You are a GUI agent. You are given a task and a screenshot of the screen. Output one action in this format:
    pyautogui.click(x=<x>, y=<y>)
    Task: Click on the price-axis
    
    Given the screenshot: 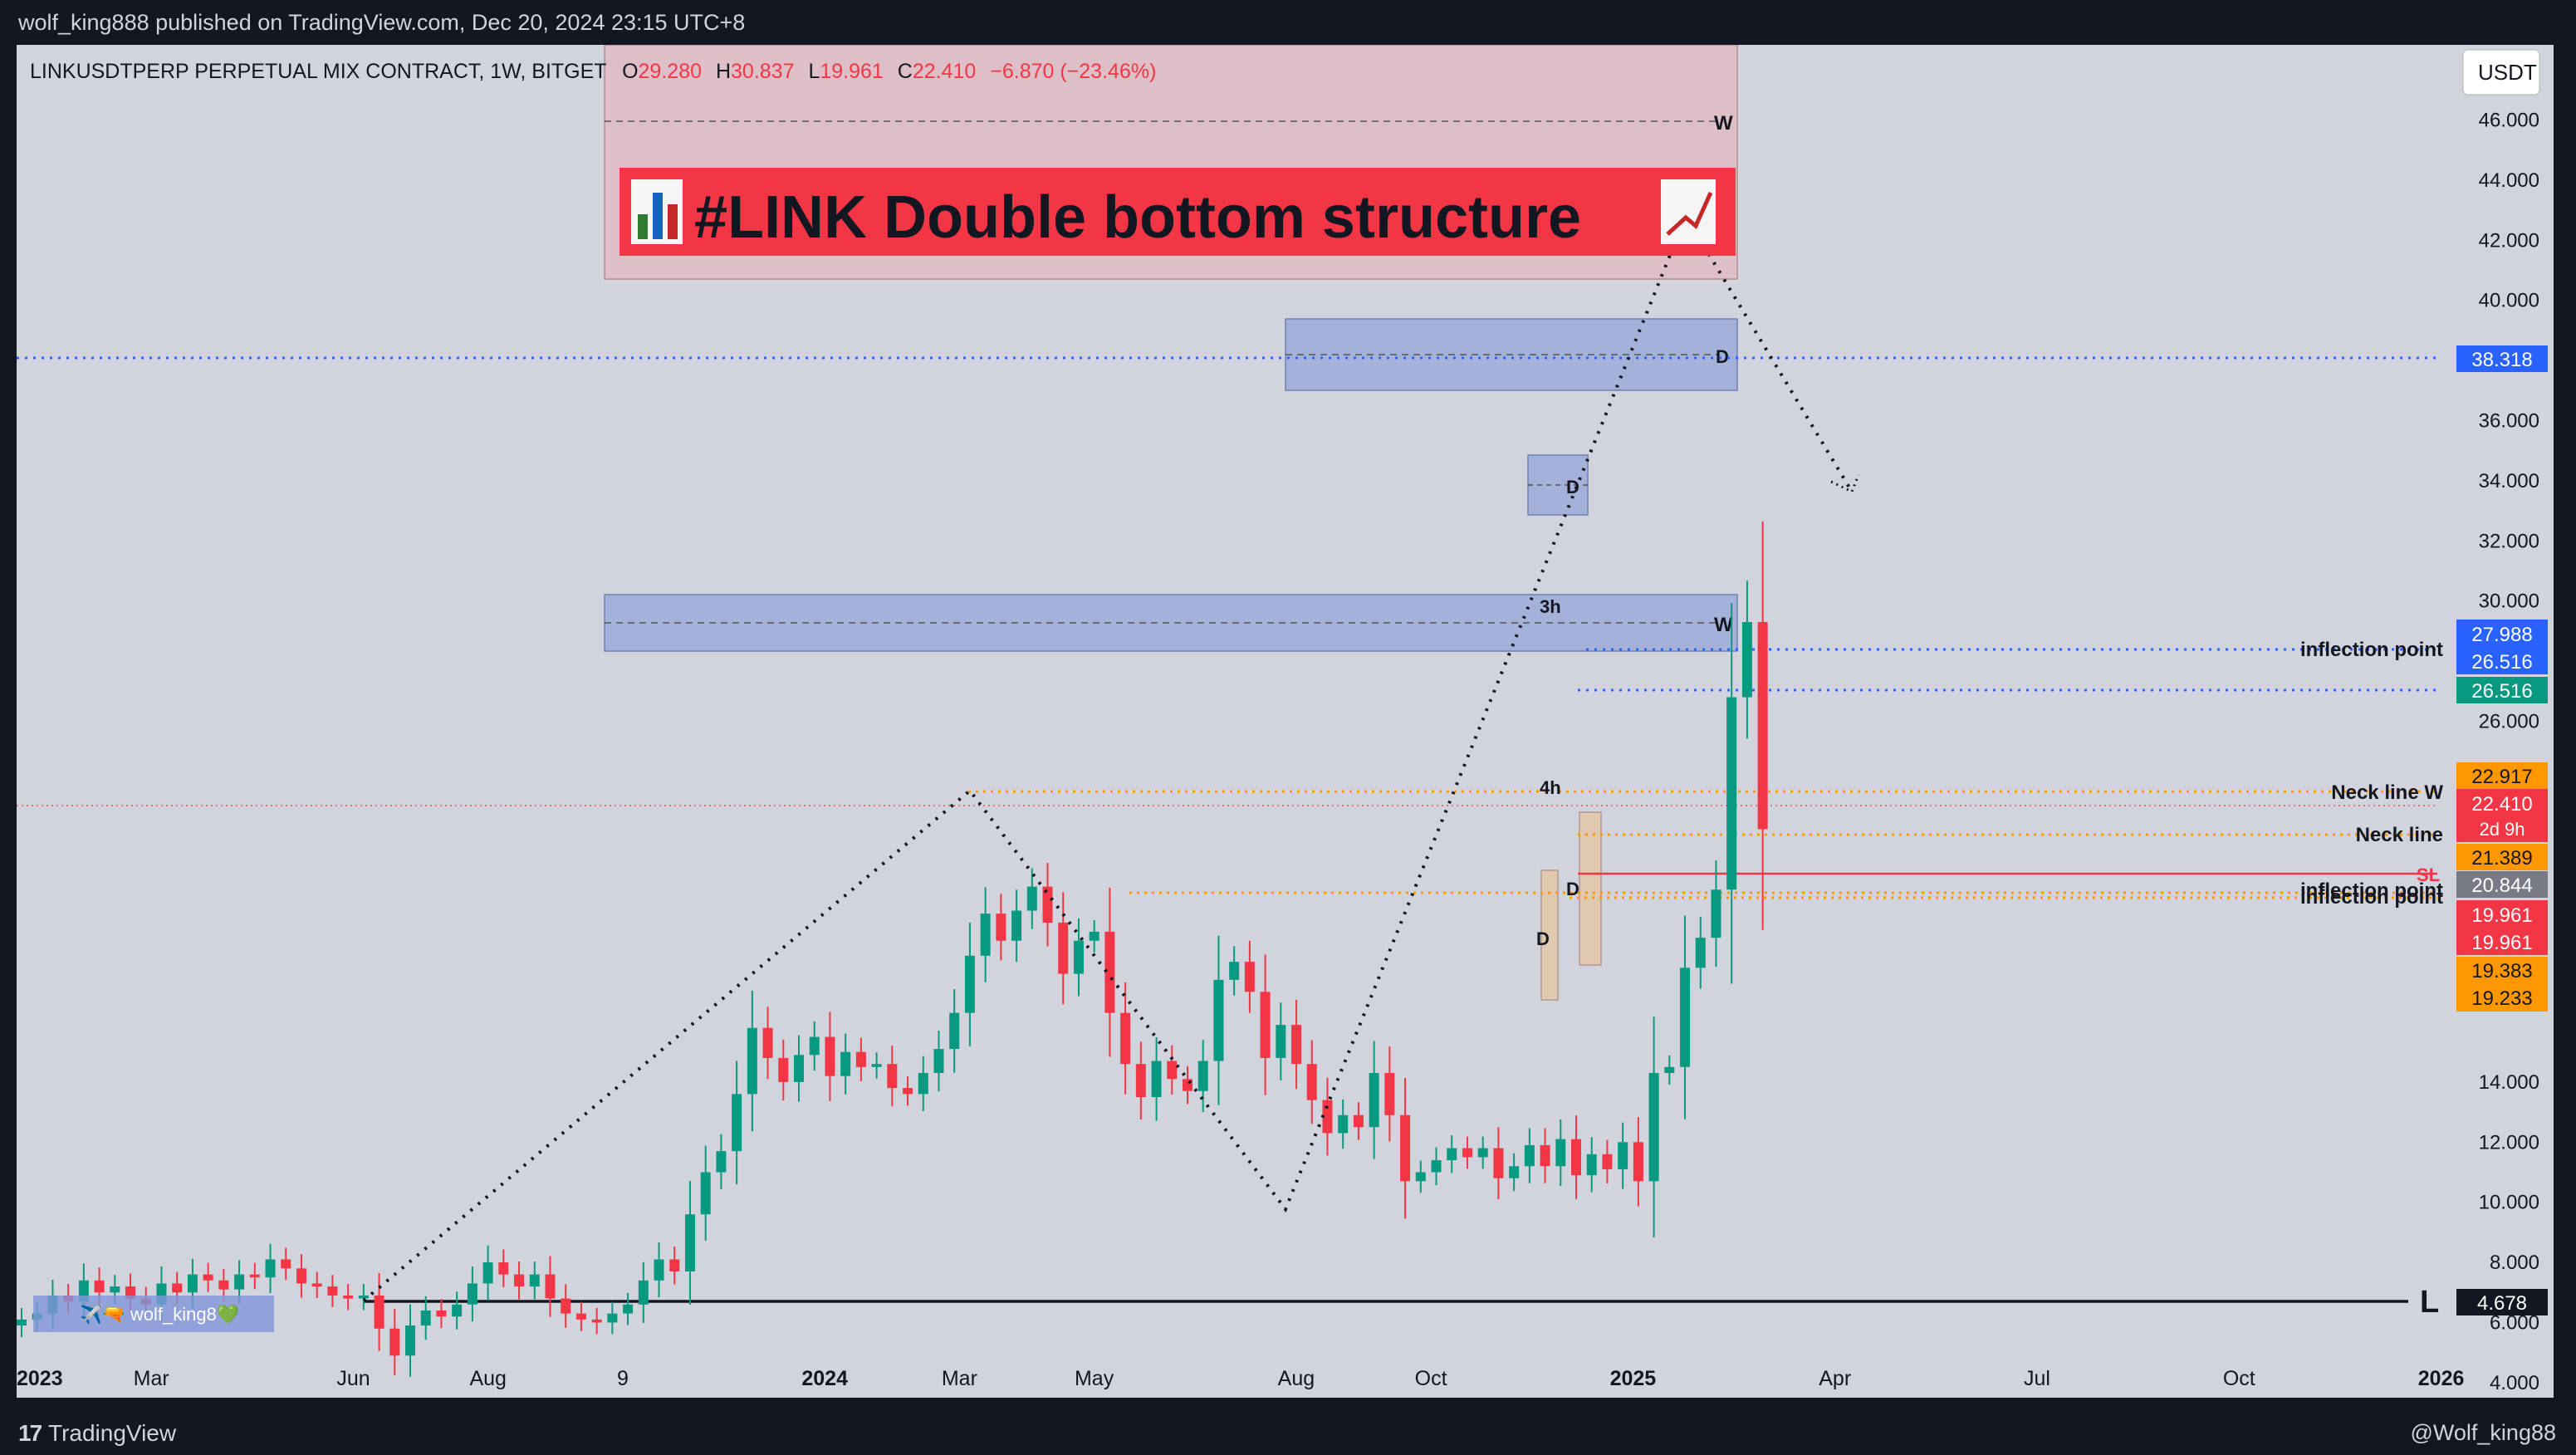 What is the action you would take?
    pyautogui.click(x=2495, y=721)
    